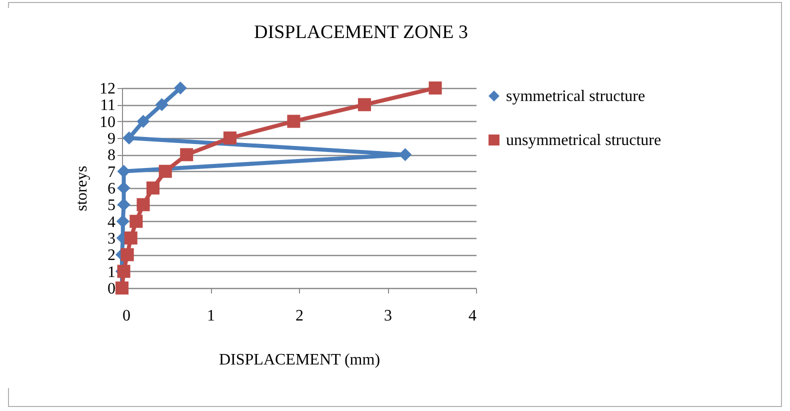 The width and height of the screenshot is (790, 411). I want to click on y-tick-label: 6, so click(112, 189).